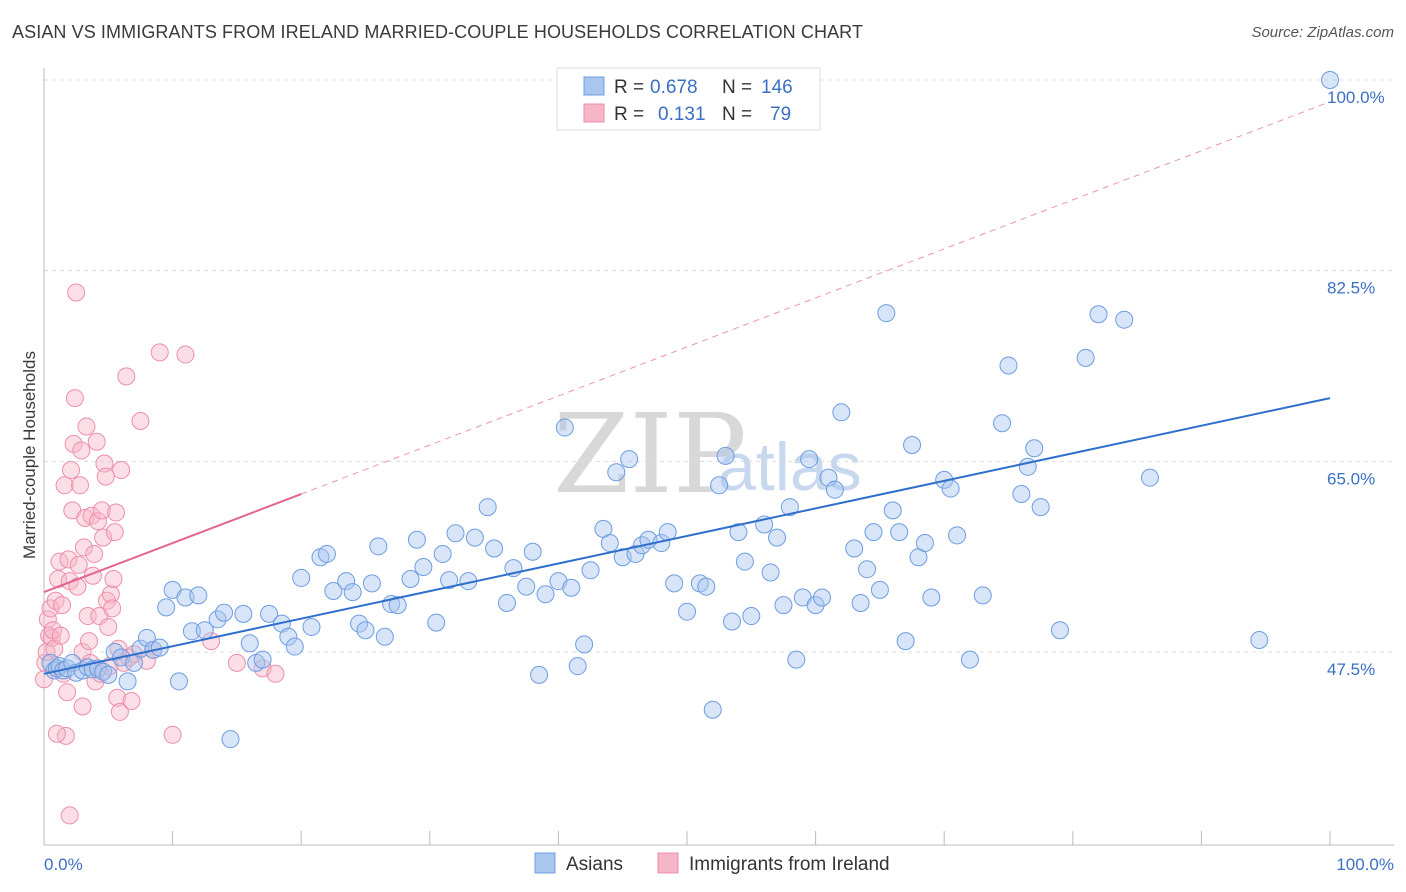 The height and width of the screenshot is (892, 1406). I want to click on trend-line-ireland, so click(172, 543).